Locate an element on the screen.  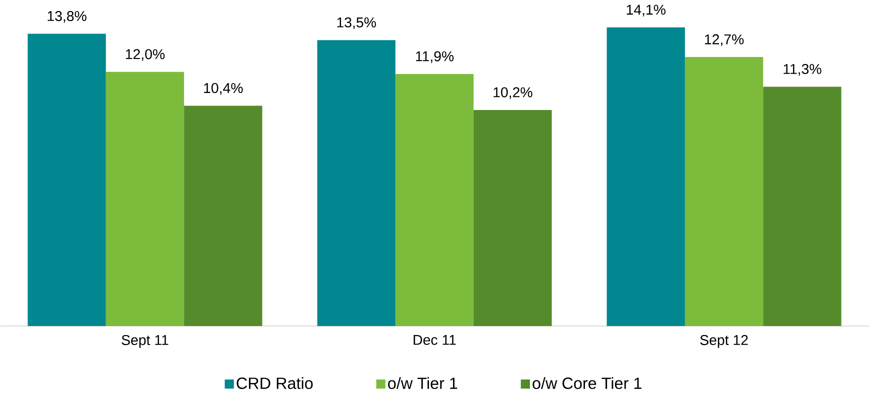
legend-label: o/w Core Tier 1 is located at coordinates (587, 383).